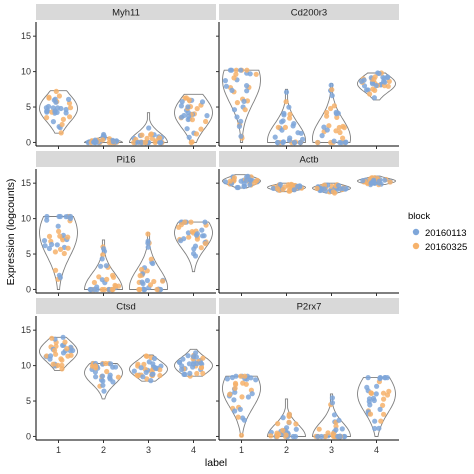 The width and height of the screenshot is (474, 474). I want to click on x-tick-label: 4, so click(193, 450).